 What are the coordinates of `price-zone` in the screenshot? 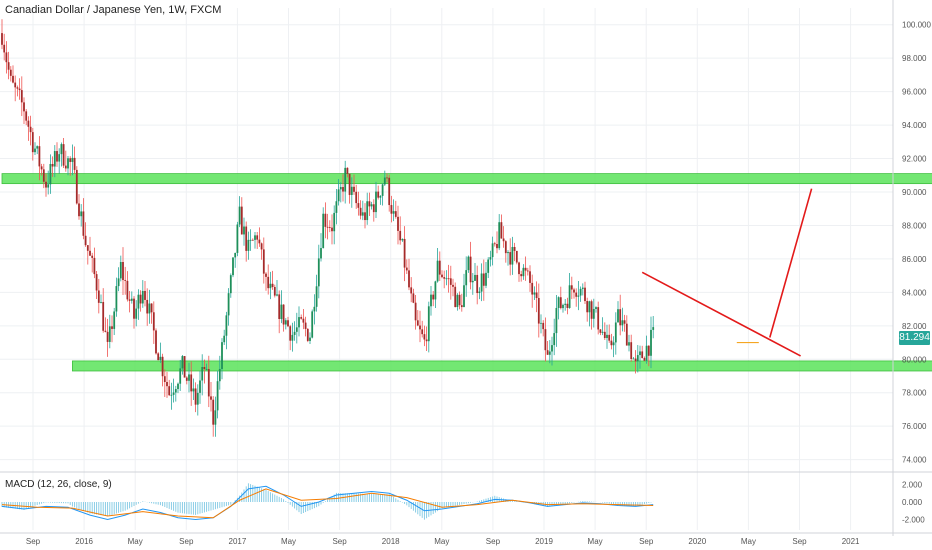 It's located at (466, 179).